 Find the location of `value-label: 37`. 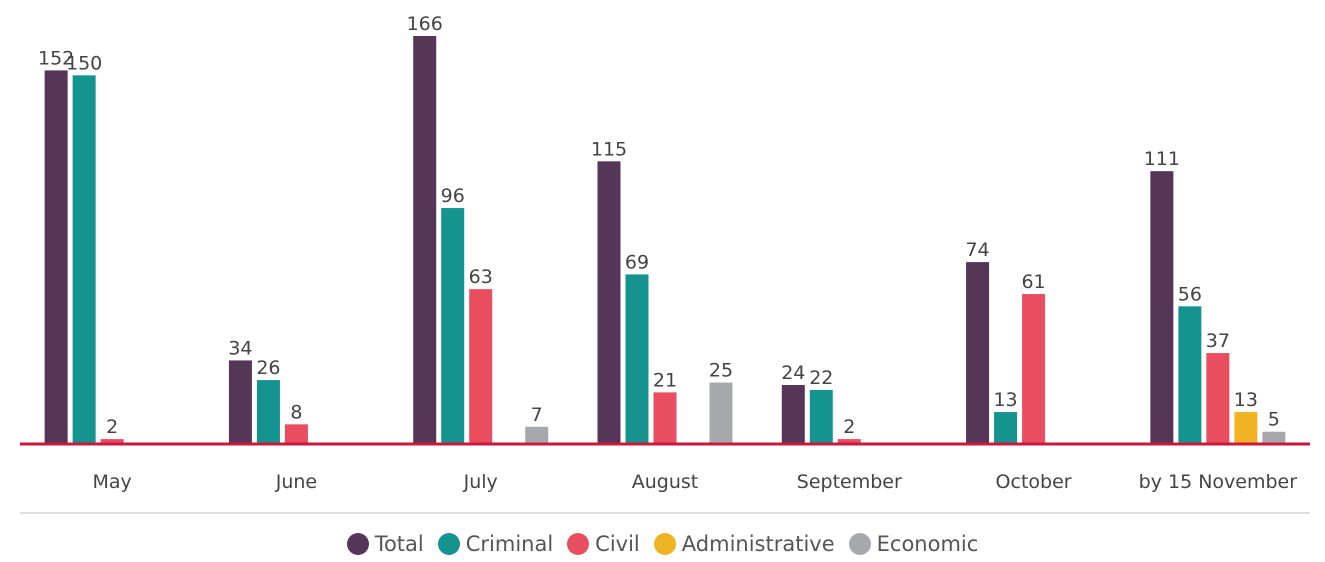

value-label: 37 is located at coordinates (1218, 341).